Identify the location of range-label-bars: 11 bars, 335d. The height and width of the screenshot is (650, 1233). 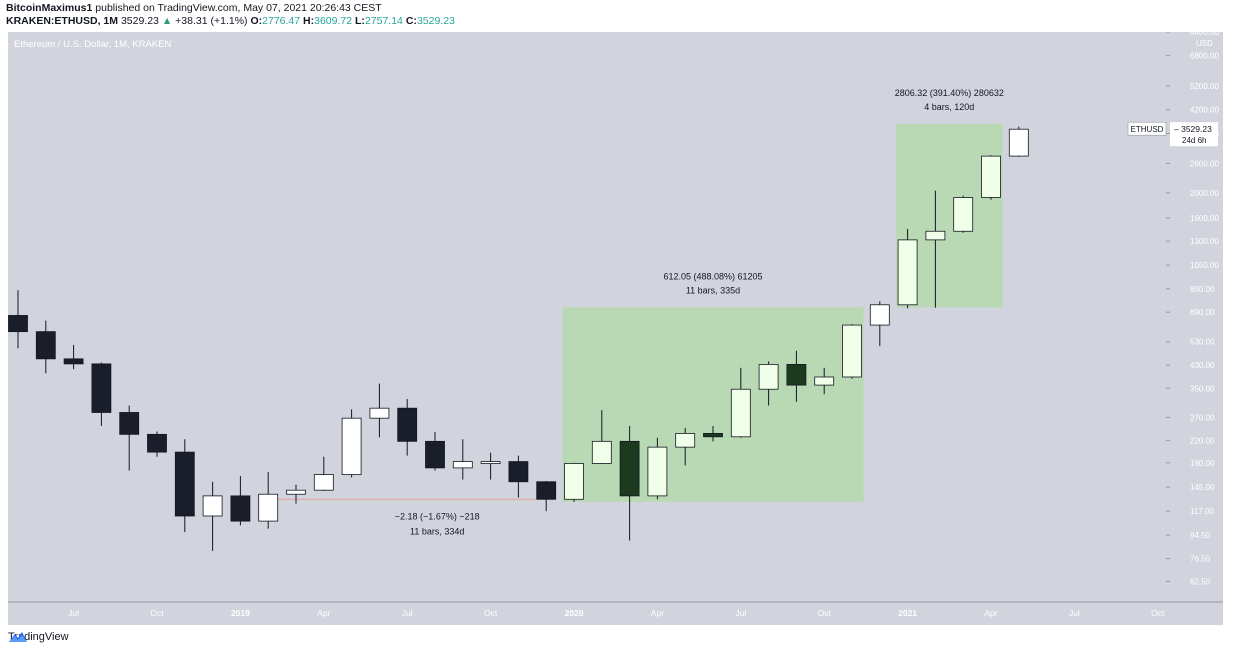
(713, 290).